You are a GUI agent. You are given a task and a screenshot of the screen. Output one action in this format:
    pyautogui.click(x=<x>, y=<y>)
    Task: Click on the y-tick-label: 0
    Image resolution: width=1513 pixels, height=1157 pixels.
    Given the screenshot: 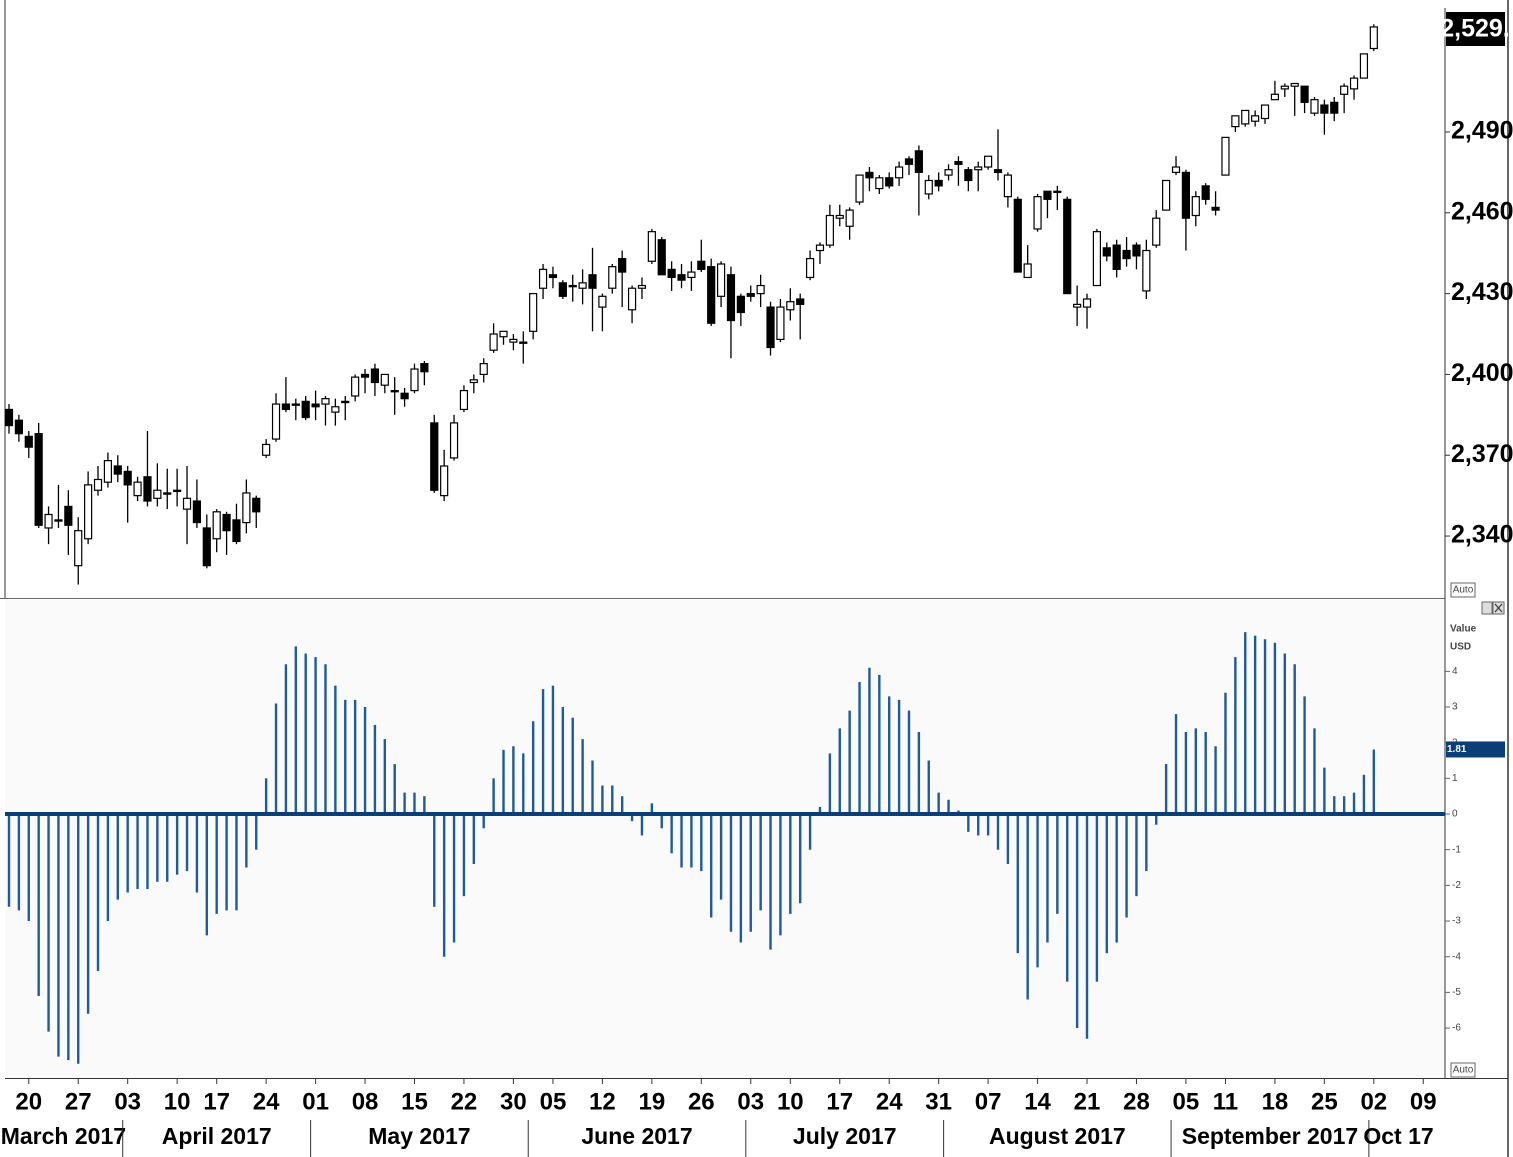 What is the action you would take?
    pyautogui.click(x=1455, y=814)
    